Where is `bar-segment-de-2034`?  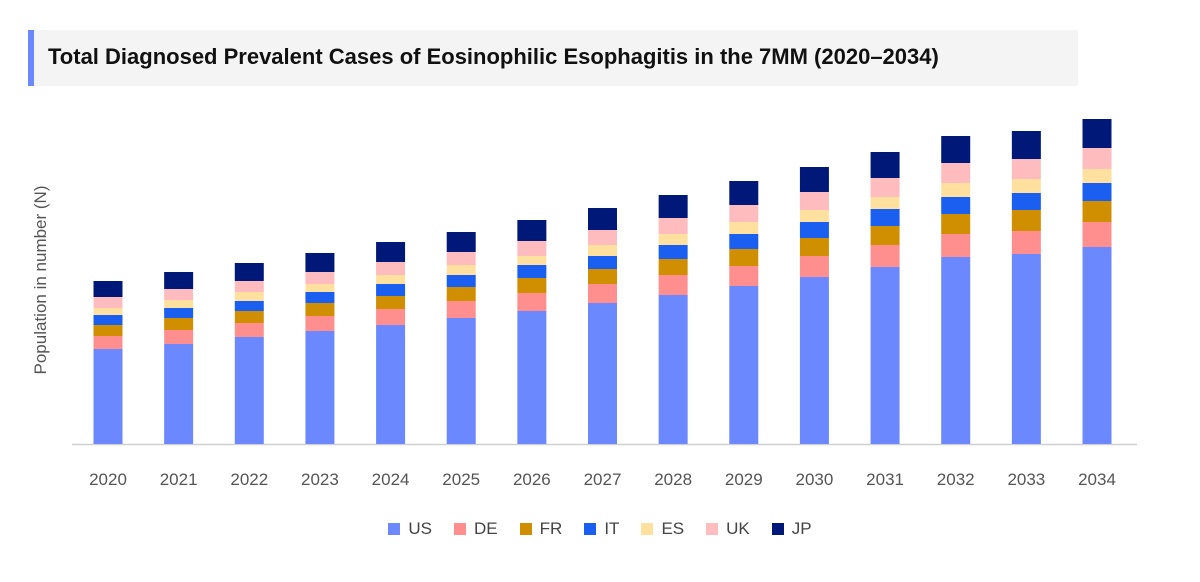
bar-segment-de-2034 is located at coordinates (1097, 234).